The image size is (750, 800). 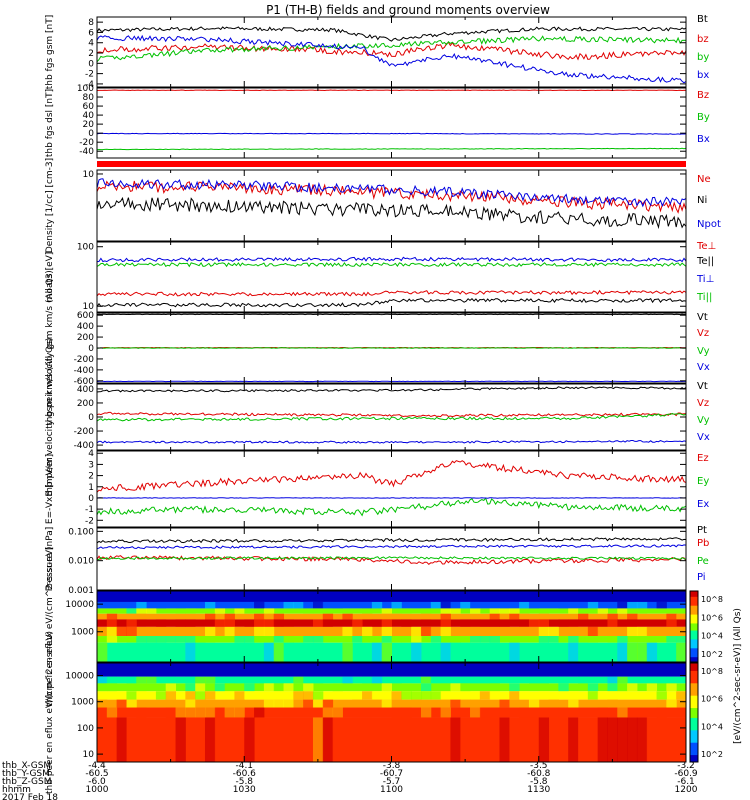 I want to click on legend-label: Ti⊥, so click(x=705, y=279).